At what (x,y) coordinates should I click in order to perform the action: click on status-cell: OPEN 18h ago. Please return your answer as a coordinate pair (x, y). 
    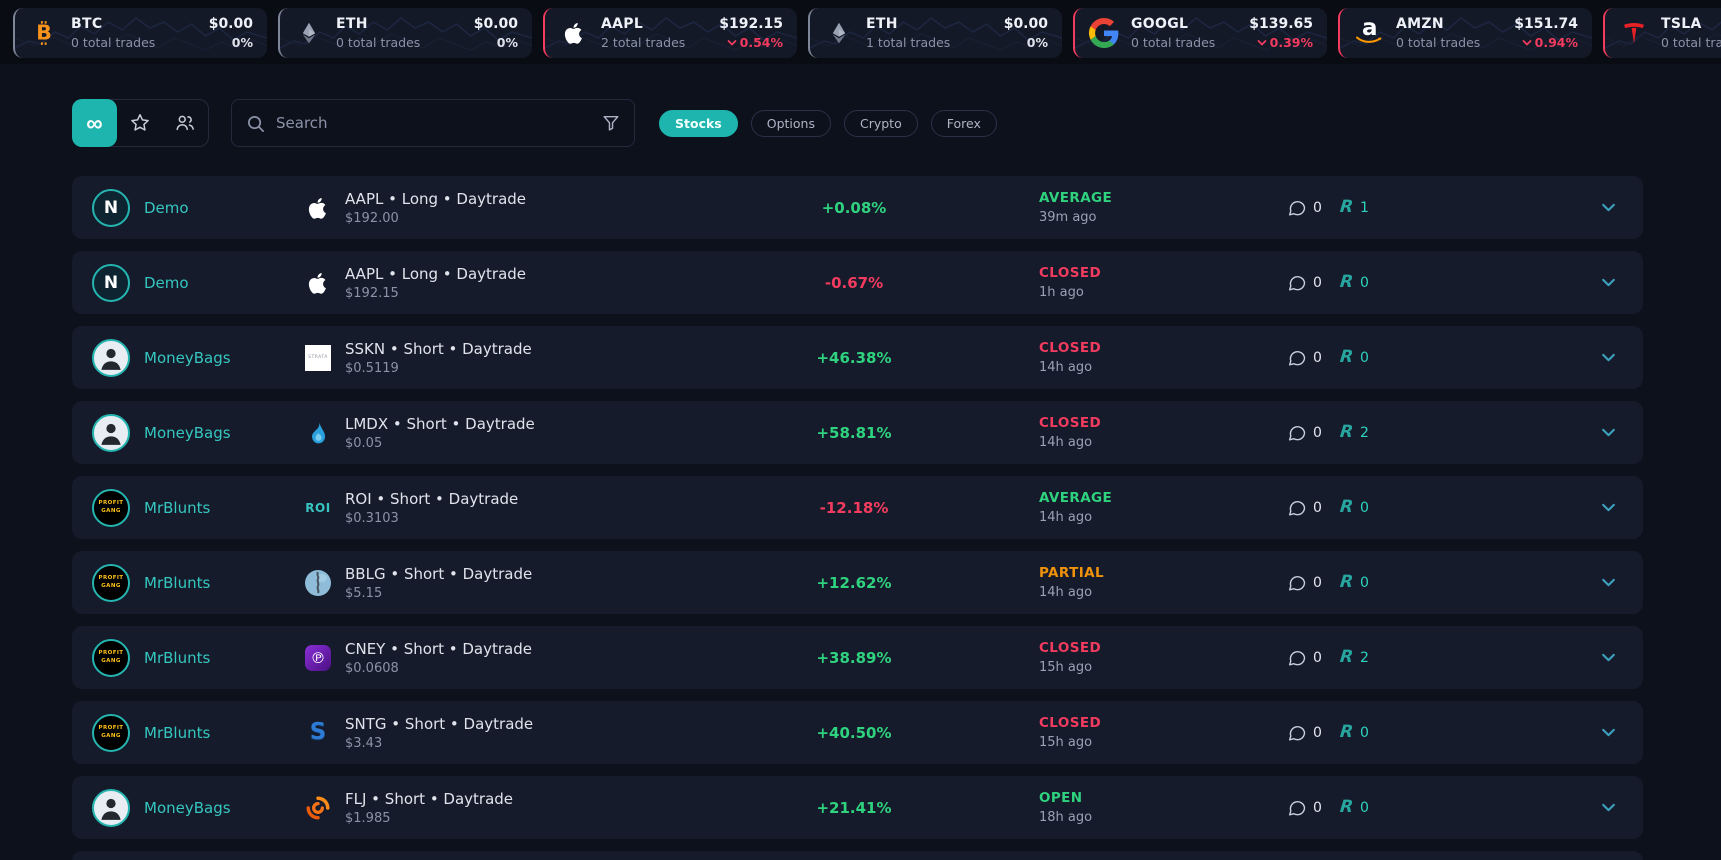
    Looking at the image, I should click on (1159, 807).